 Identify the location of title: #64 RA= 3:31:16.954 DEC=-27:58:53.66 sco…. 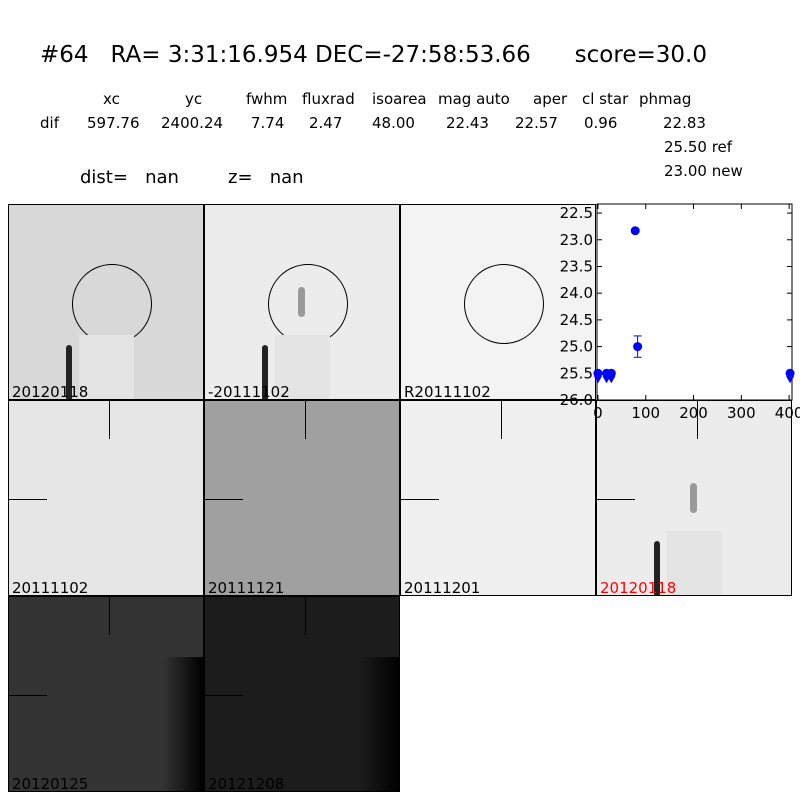
(373, 55).